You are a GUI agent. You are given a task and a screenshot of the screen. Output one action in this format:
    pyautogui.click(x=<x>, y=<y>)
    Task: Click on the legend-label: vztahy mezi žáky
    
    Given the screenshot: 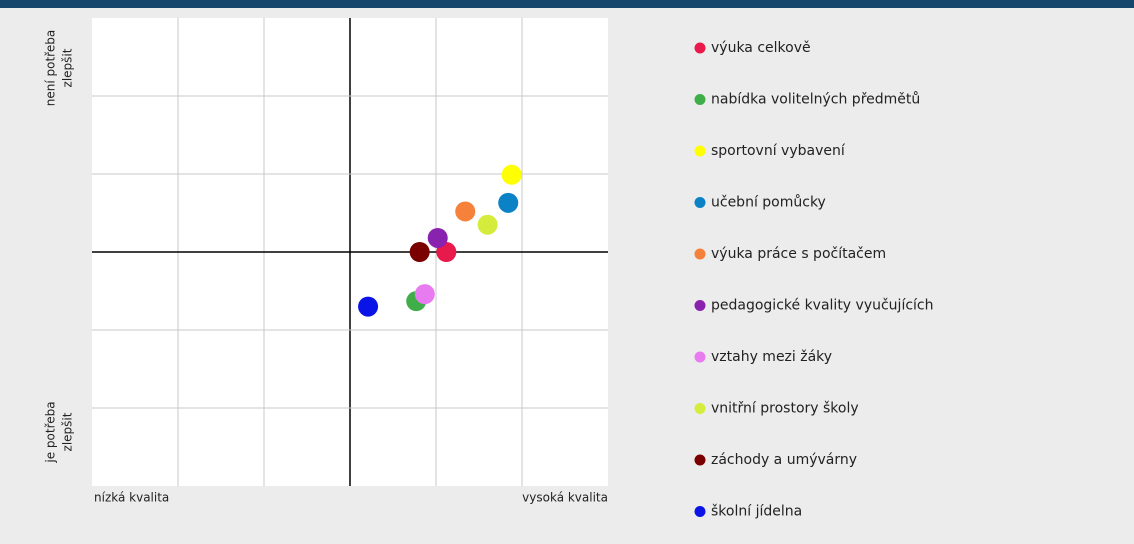 What is the action you would take?
    pyautogui.click(x=771, y=357)
    